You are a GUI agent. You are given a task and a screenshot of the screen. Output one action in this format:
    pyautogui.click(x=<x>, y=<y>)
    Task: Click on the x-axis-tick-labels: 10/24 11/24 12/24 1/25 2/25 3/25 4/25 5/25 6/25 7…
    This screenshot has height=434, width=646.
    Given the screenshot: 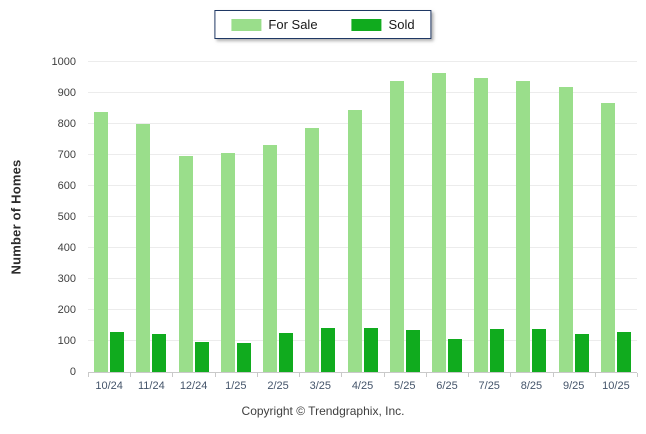 What is the action you would take?
    pyautogui.click(x=362, y=386)
    